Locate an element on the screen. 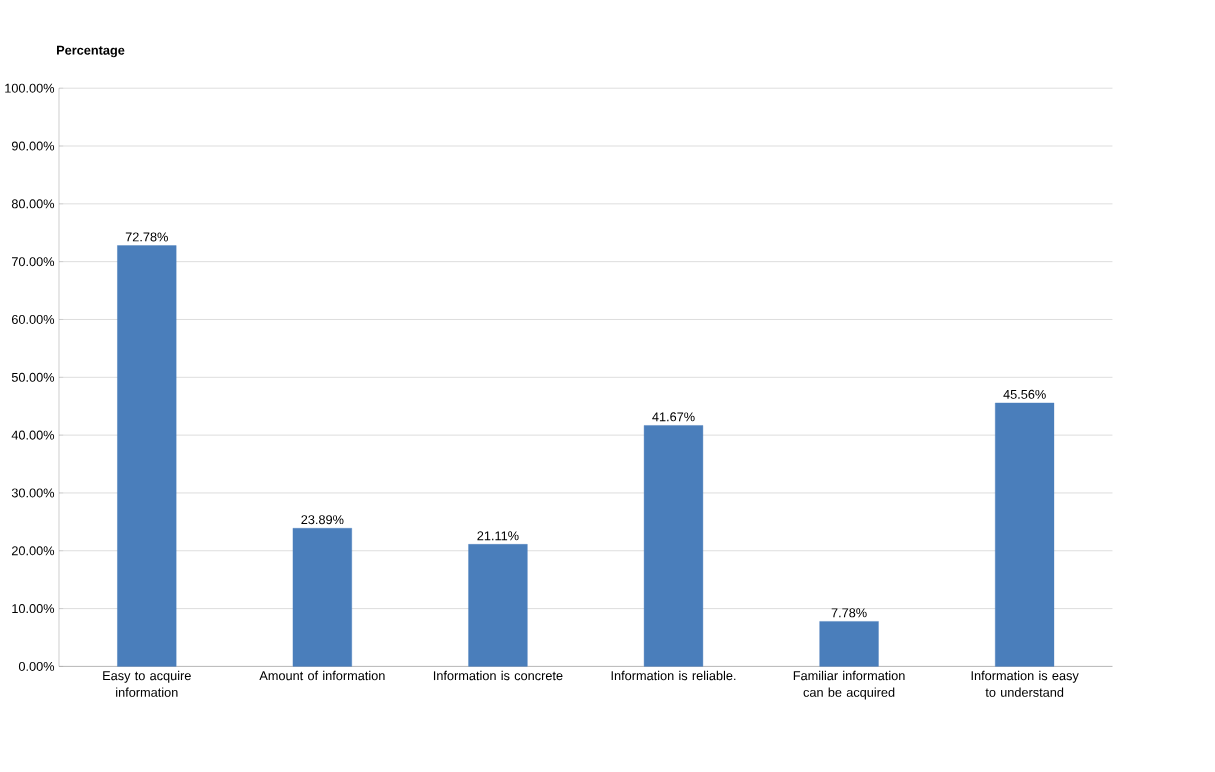  data-label: 21.11% is located at coordinates (498, 536).